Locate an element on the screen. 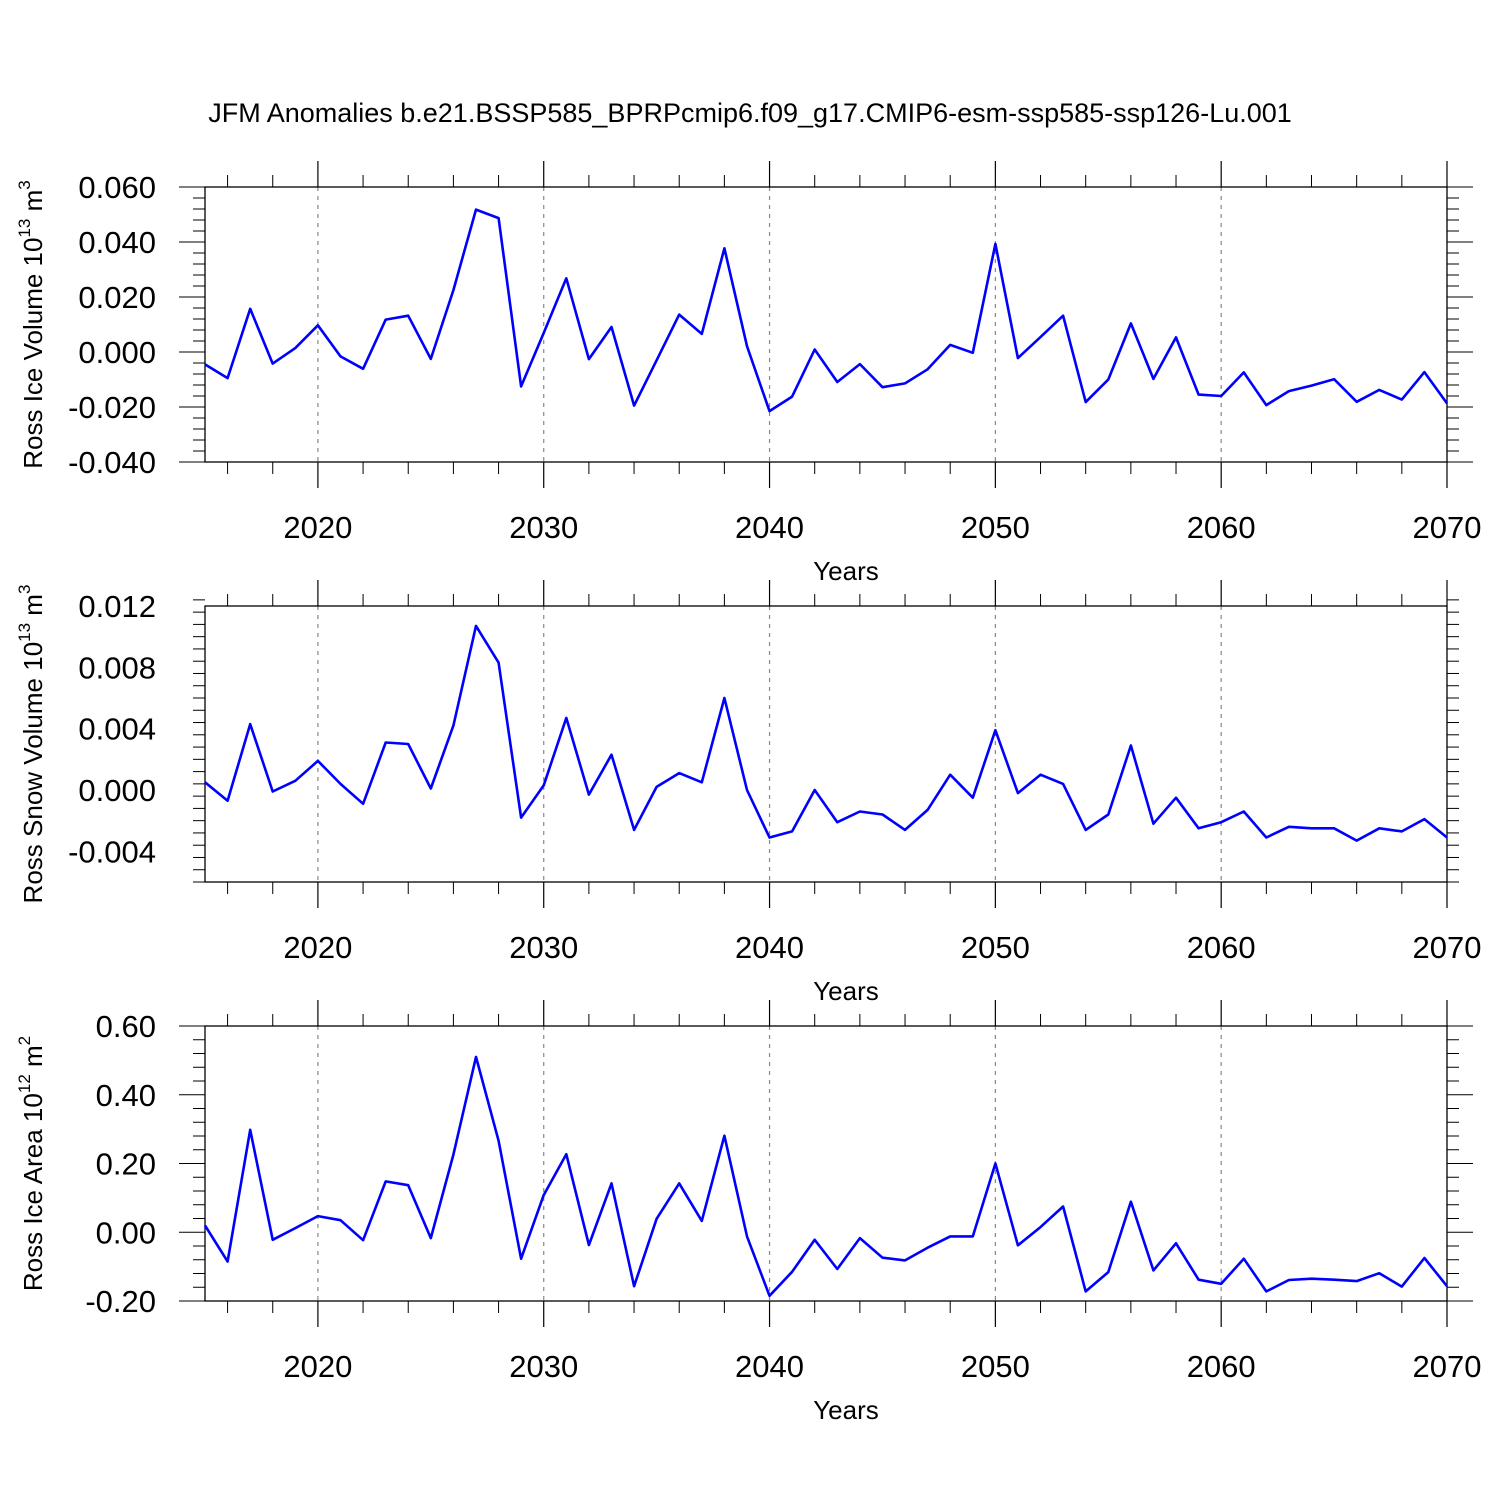  y-axis-title: Ross Ice Volume 1013 m3 is located at coordinates (31, 324).